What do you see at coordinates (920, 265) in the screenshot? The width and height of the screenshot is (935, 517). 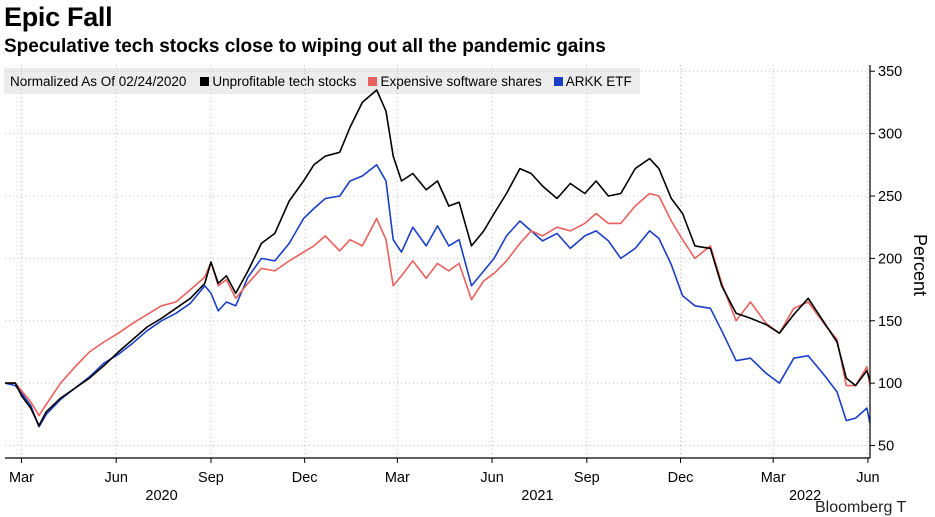 I see `y-axis-label: Percent` at bounding box center [920, 265].